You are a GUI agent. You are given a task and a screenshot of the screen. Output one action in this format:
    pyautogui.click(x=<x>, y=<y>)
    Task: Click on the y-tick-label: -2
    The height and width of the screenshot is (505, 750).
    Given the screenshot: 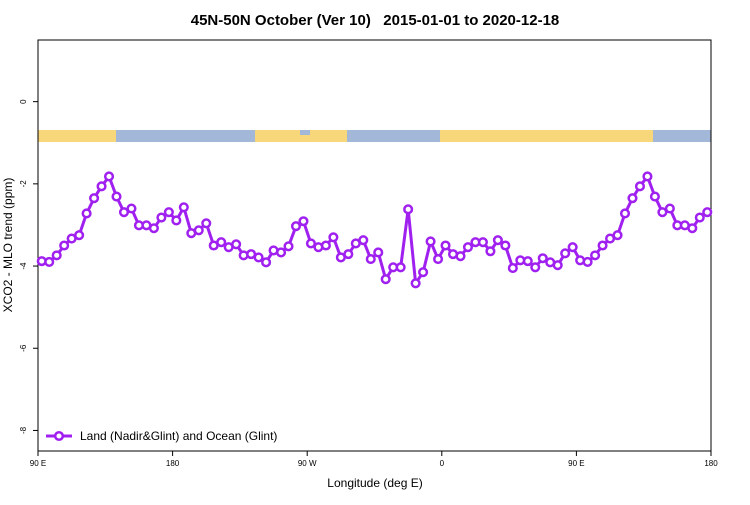 What is the action you would take?
    pyautogui.click(x=23, y=184)
    